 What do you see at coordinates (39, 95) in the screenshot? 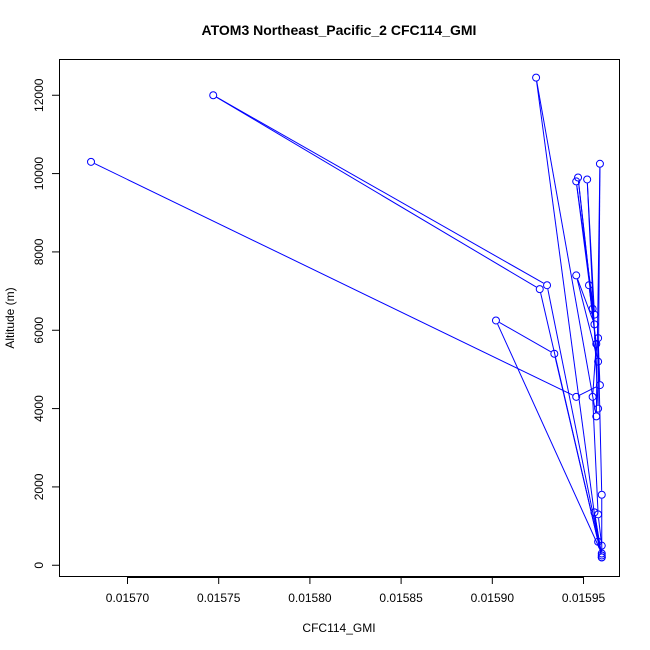
I see `y-tick-label: 12000` at bounding box center [39, 95].